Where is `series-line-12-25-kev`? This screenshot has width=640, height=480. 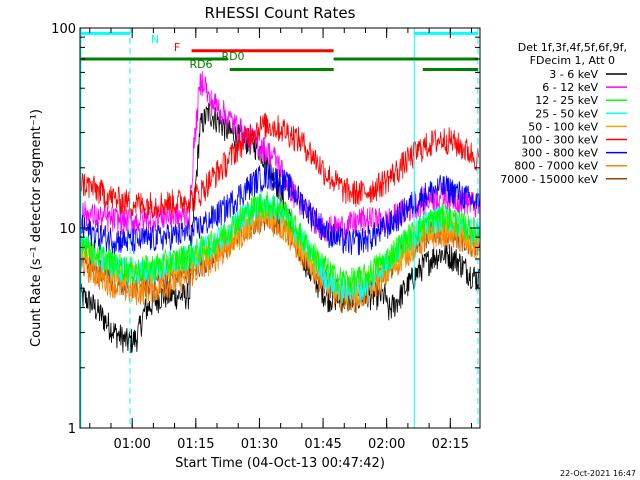 series-line-12-25-kev is located at coordinates (279, 243).